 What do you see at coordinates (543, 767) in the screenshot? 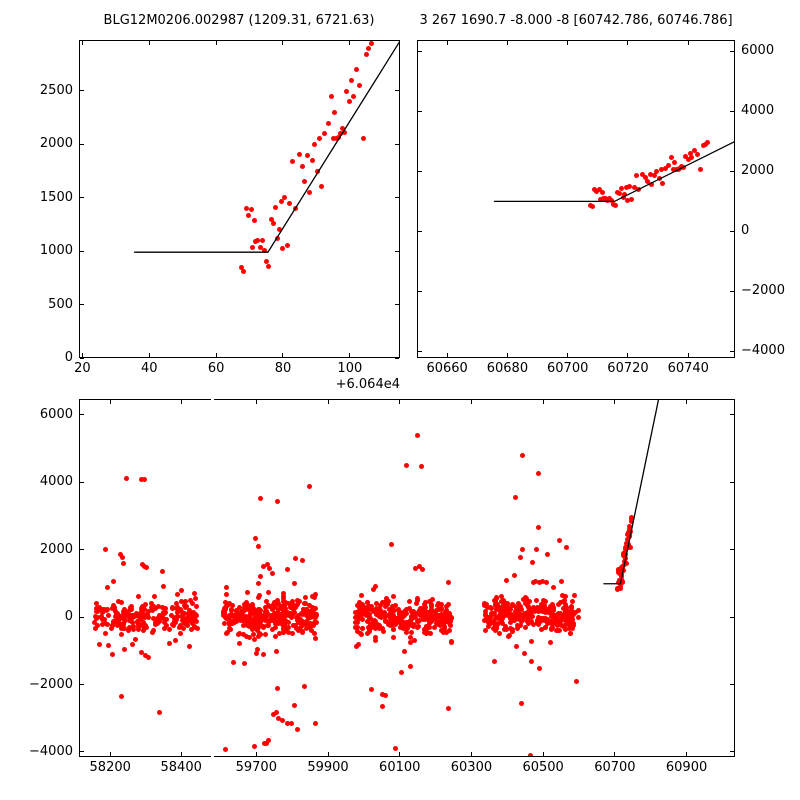
I see `x-tick-label: 60500` at bounding box center [543, 767].